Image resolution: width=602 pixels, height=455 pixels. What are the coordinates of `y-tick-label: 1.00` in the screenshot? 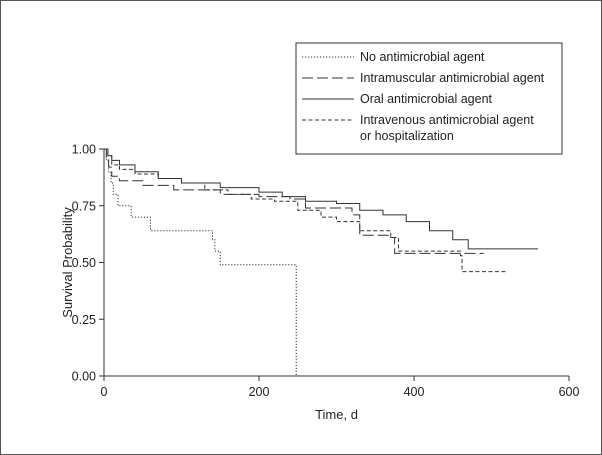 It's located at (84, 150).